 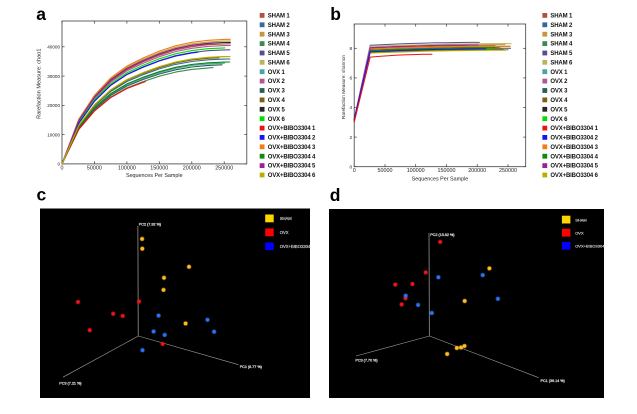 What do you see at coordinates (53, 47) in the screenshot?
I see `svg-text: 40000` at bounding box center [53, 47].